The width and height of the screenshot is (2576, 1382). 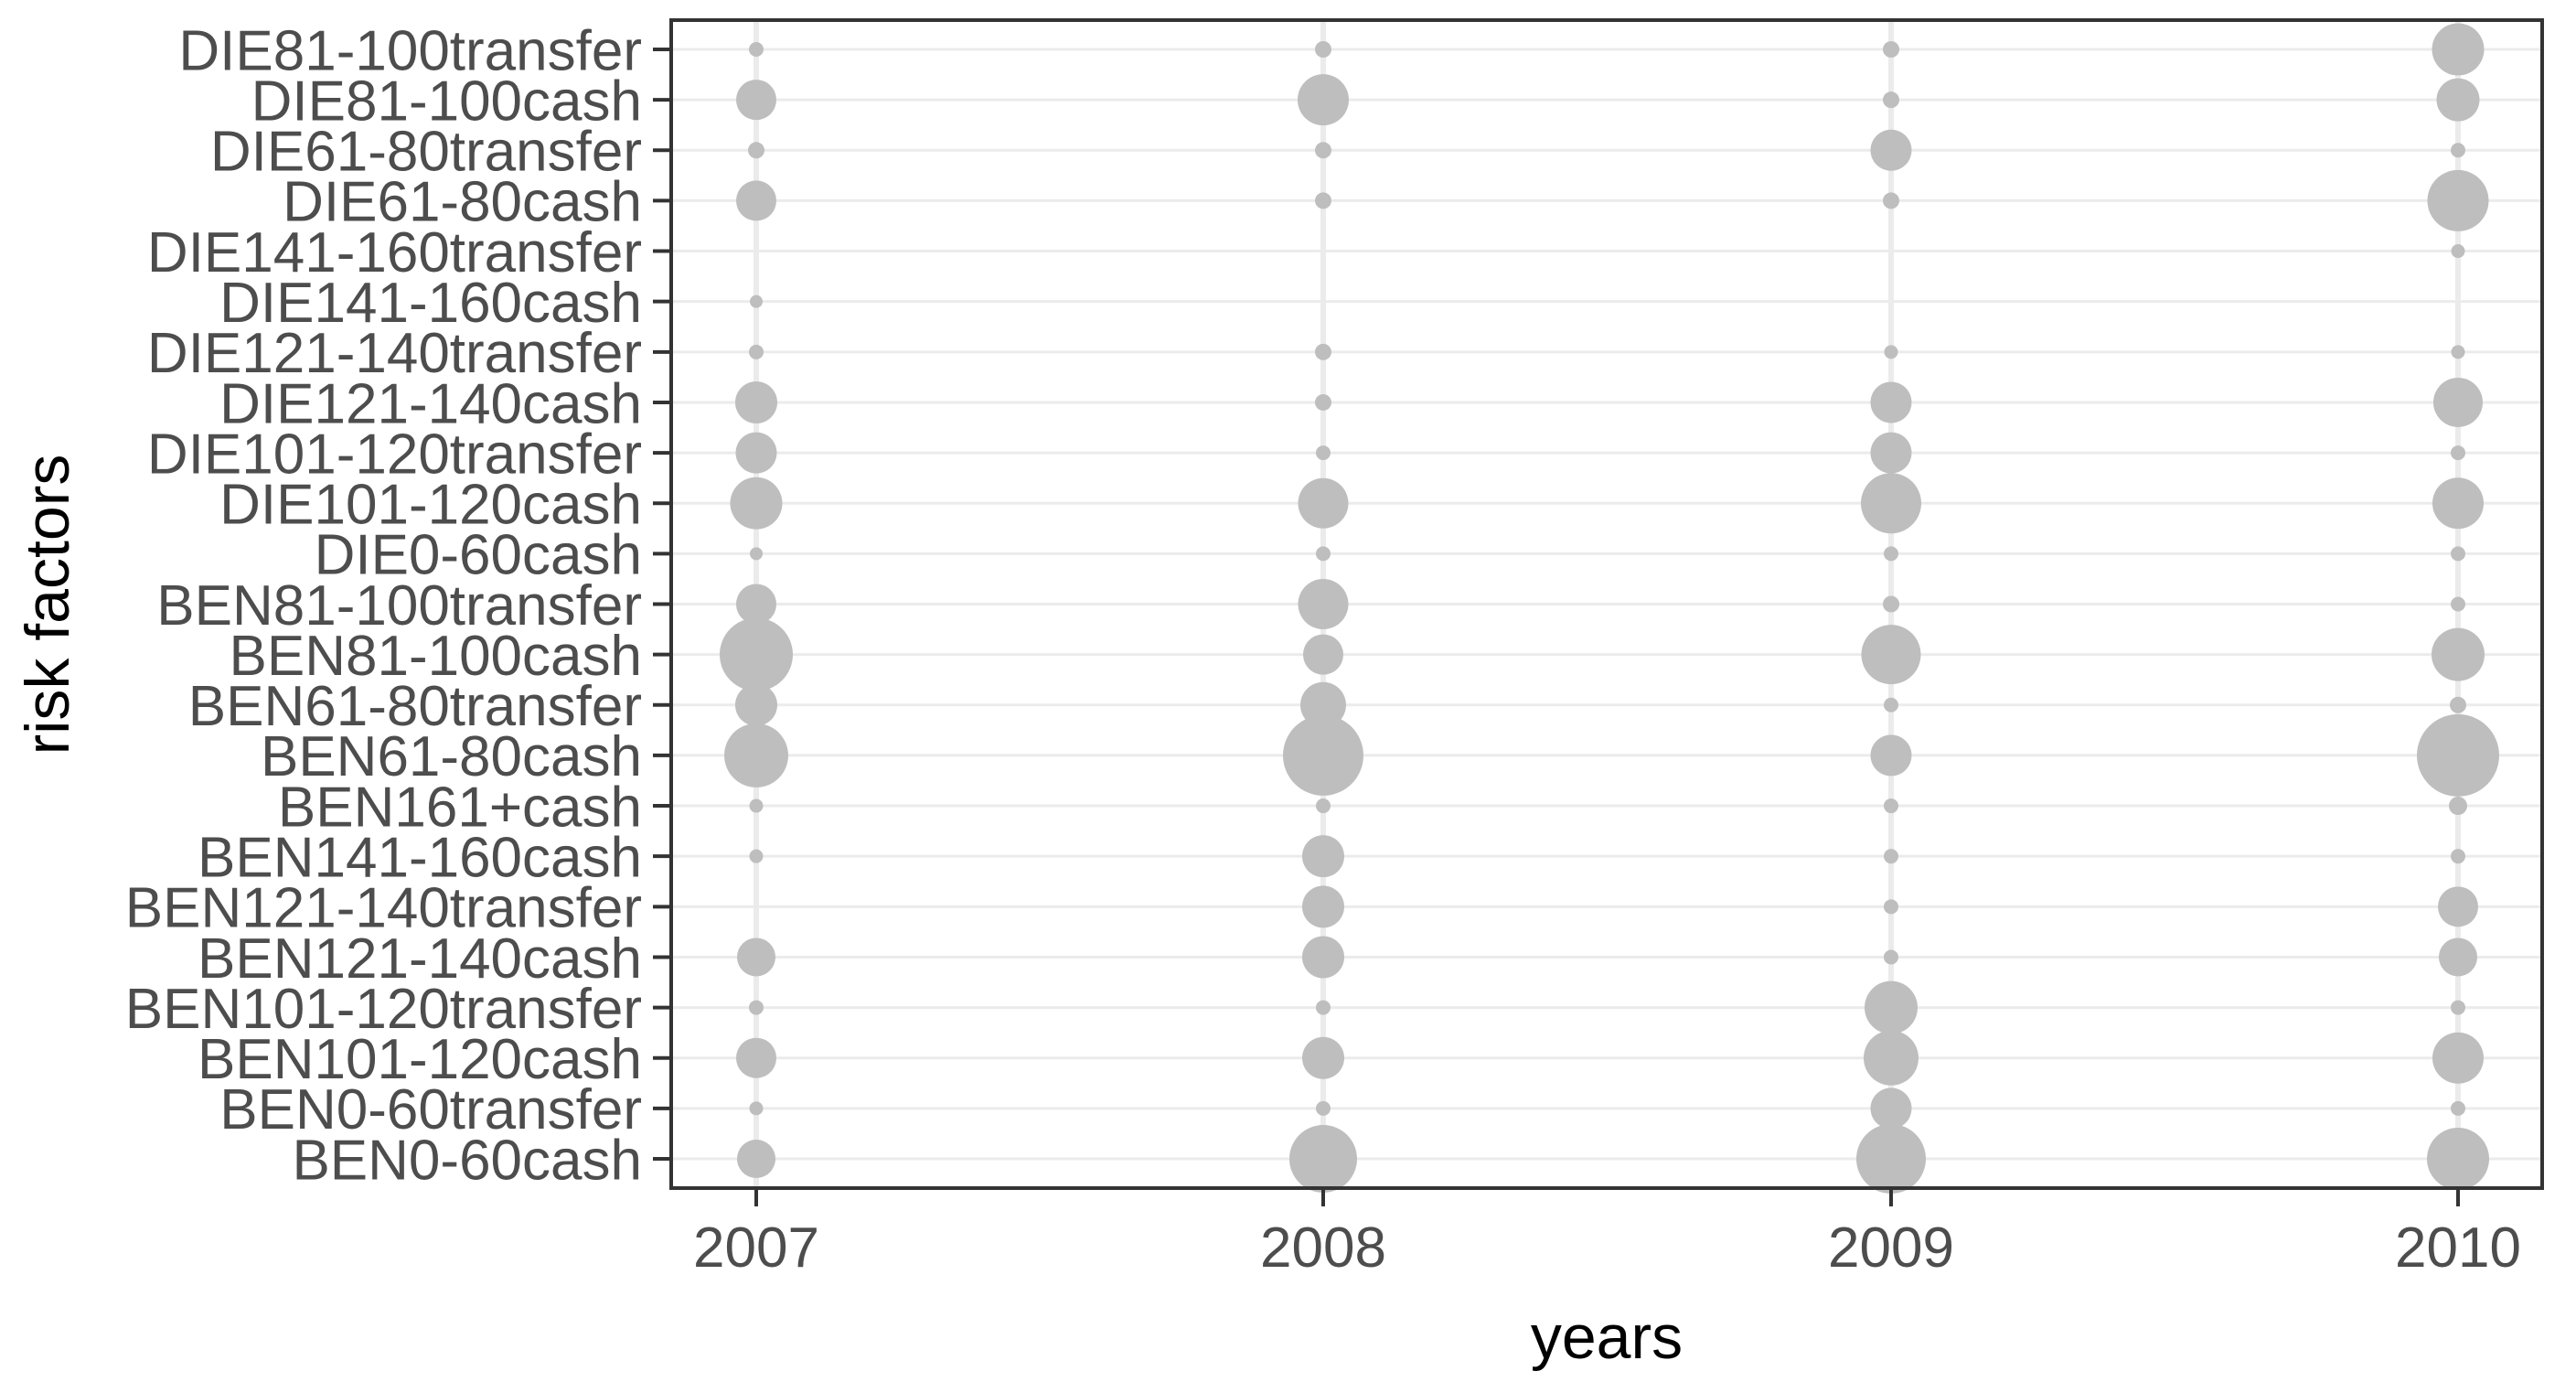 I want to click on x-axis-title: years, so click(x=1606, y=1337).